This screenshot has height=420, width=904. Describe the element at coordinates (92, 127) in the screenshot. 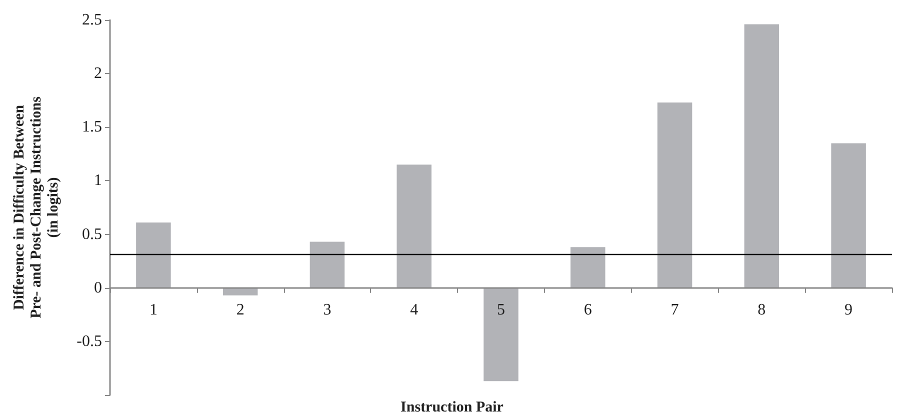

I see `y-tick-label: 1.5` at that location.